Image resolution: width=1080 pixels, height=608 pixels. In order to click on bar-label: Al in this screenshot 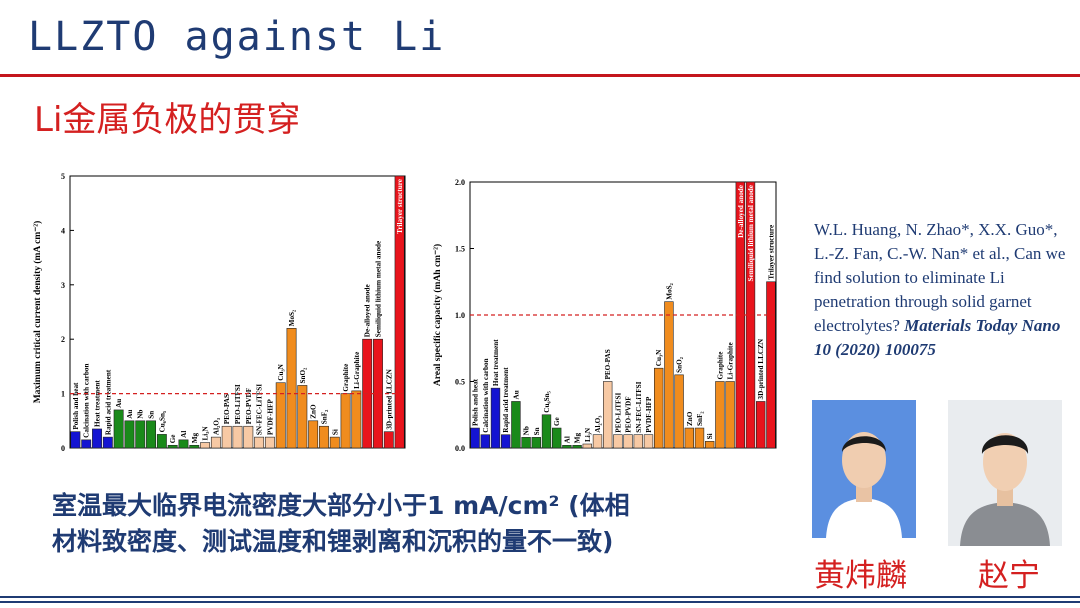, I will do `click(184, 434)`.